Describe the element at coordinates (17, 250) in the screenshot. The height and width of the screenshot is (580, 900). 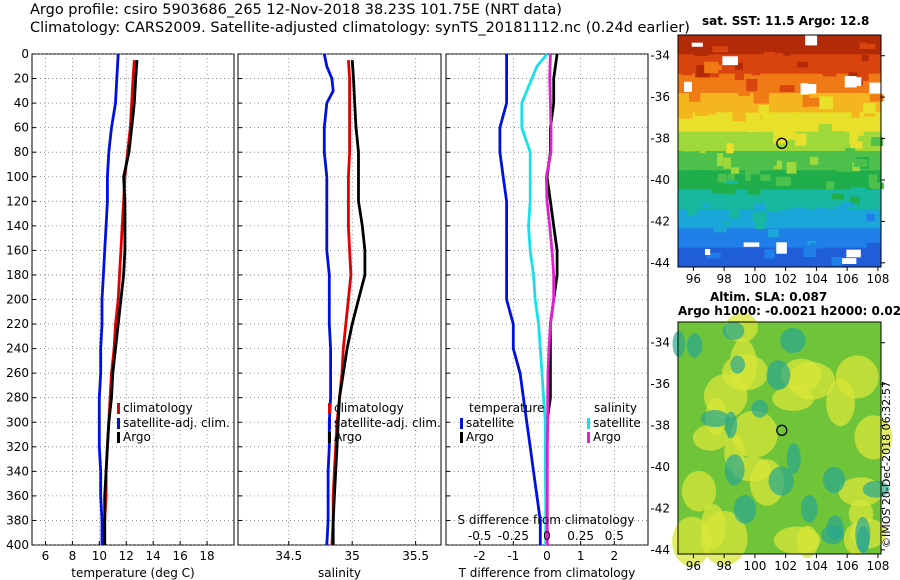
I see `ytick-label: 160` at that location.